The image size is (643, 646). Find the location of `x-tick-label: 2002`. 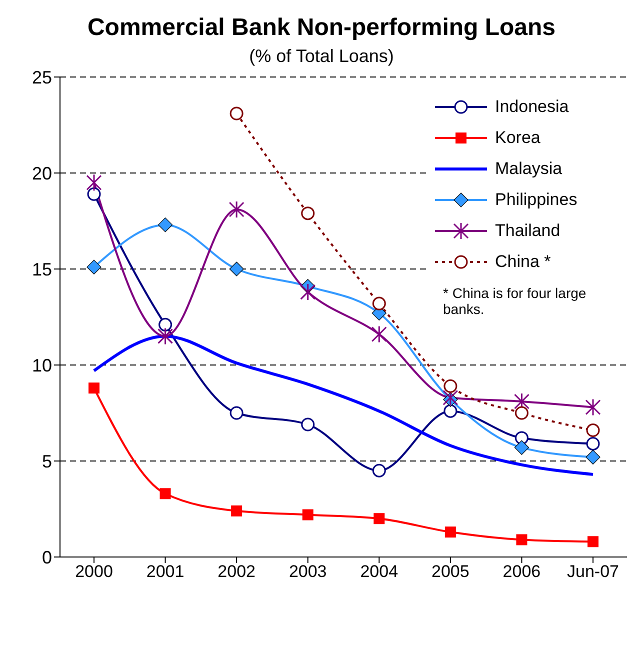

x-tick-label: 2002 is located at coordinates (237, 572).